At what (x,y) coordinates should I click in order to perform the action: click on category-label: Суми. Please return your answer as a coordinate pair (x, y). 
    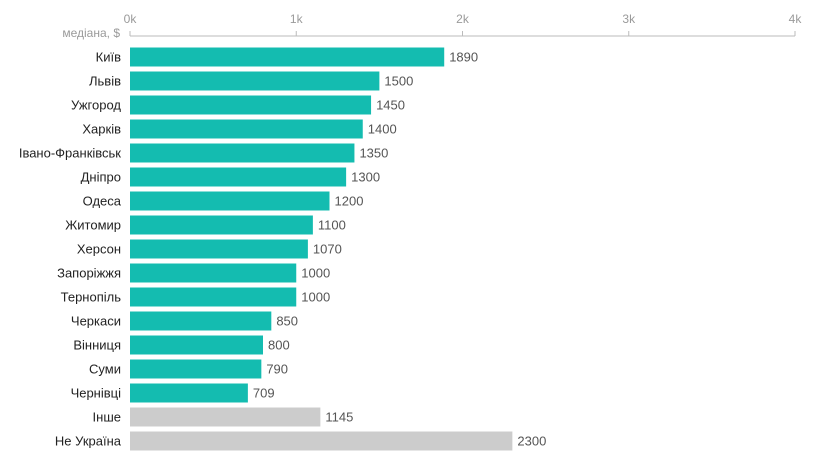
    Looking at the image, I should click on (105, 369).